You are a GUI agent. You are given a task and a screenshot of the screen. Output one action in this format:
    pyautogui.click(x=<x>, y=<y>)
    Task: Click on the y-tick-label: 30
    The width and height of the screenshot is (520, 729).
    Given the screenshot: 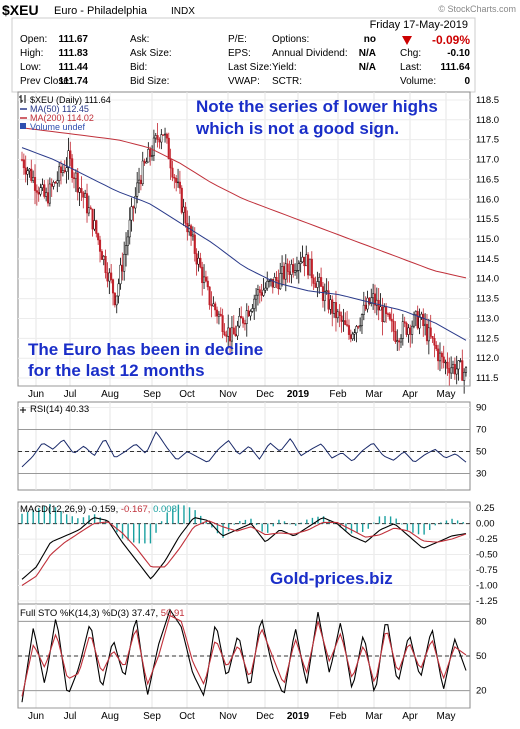 What is the action you would take?
    pyautogui.click(x=481, y=474)
    